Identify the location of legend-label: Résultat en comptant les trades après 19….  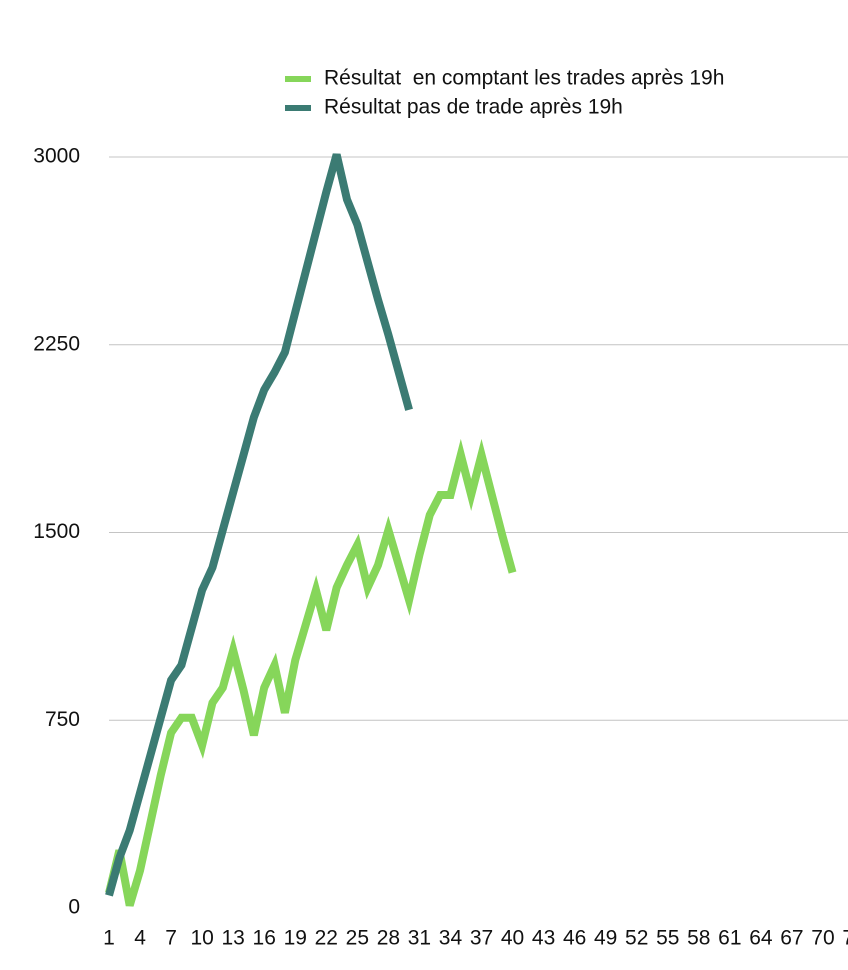
(524, 78).